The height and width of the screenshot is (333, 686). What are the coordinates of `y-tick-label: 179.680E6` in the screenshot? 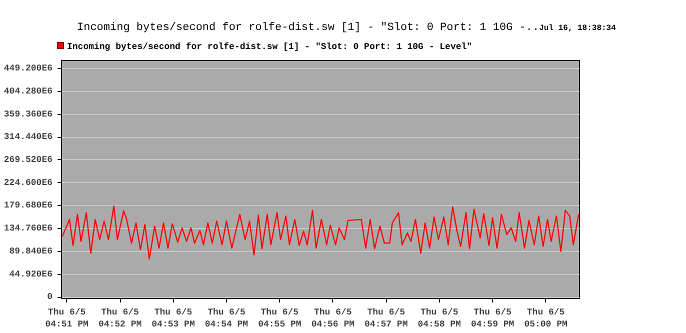 It's located at (28, 205).